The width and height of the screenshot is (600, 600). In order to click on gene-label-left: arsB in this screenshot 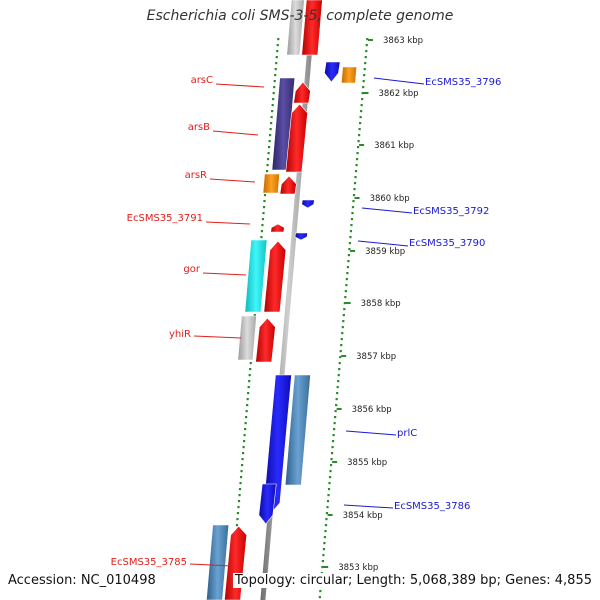, I will do `click(199, 127)`.